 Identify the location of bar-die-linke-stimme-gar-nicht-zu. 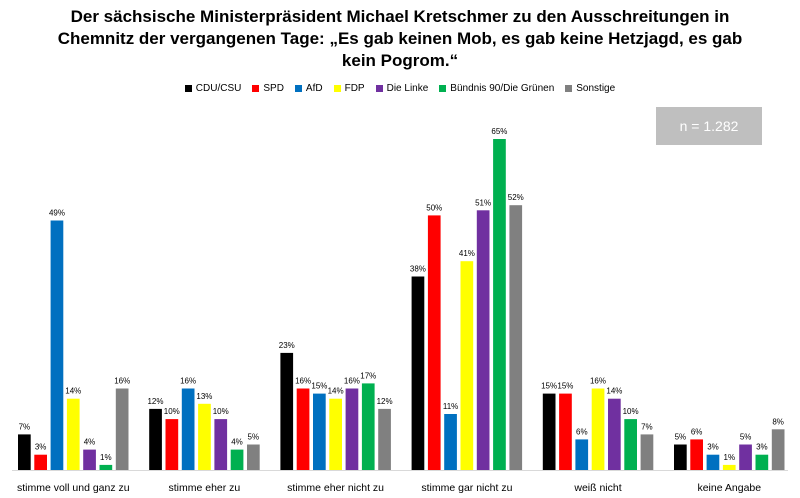
(483, 340).